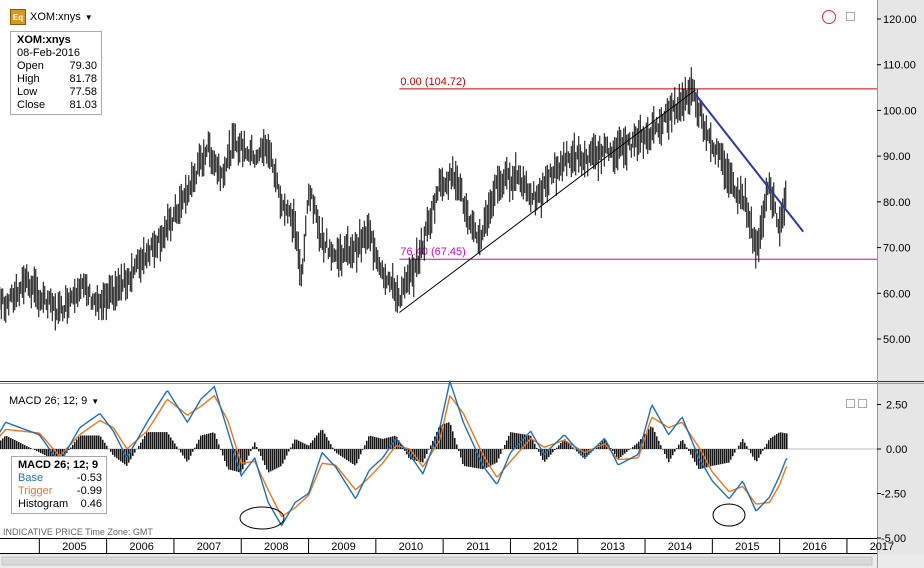 This screenshot has height=568, width=924. What do you see at coordinates (896, 450) in the screenshot?
I see `macd-tick-label: 0.00` at bounding box center [896, 450].